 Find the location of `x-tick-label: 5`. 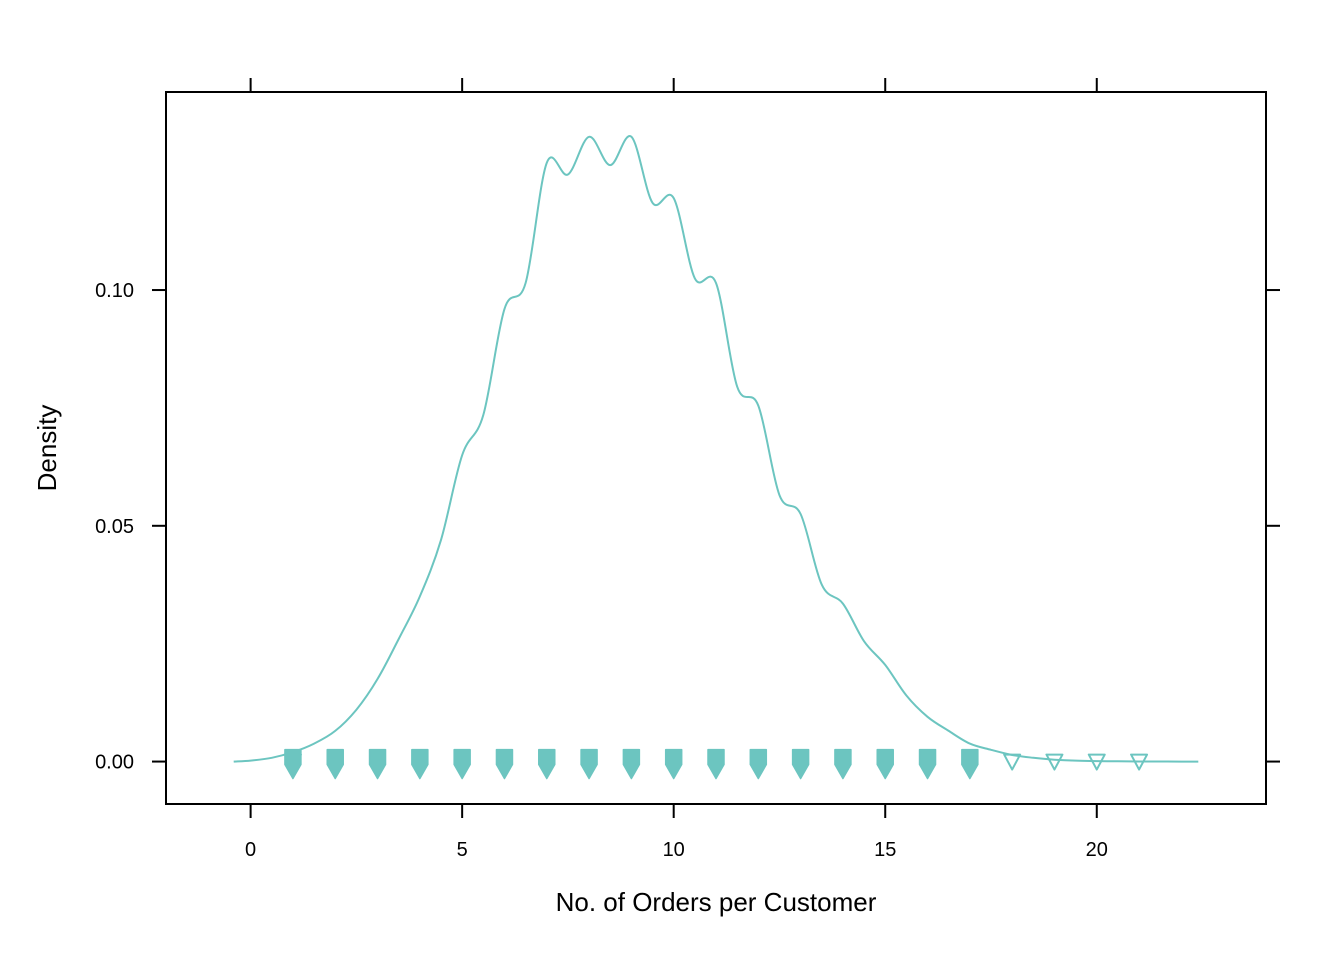

x-tick-label: 5 is located at coordinates (462, 850).